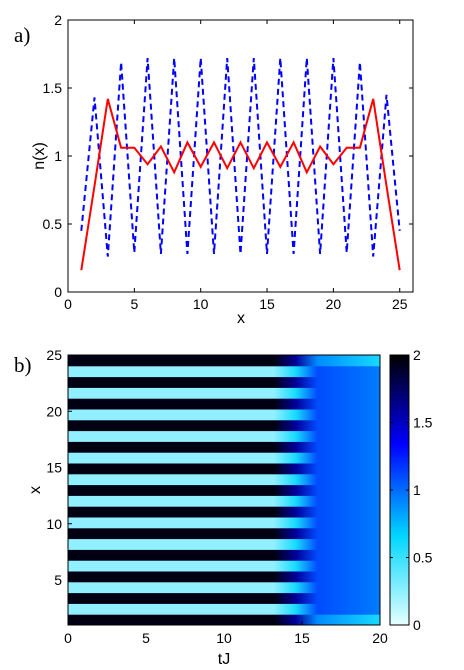 The image size is (464, 670). Describe the element at coordinates (334, 304) in the screenshot. I see `panel-a-xtick-label: 20` at that location.